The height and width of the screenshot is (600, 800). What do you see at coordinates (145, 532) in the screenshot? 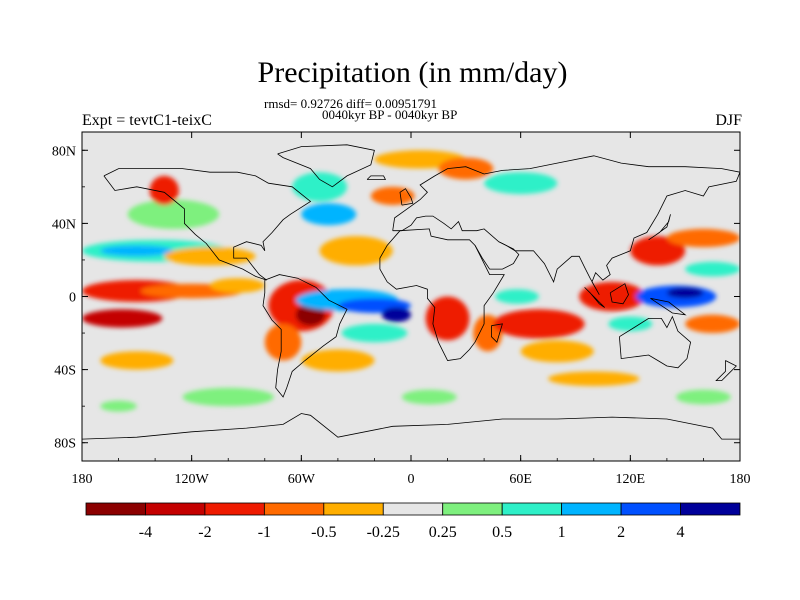
I see `colorbar-label: -4` at bounding box center [145, 532].